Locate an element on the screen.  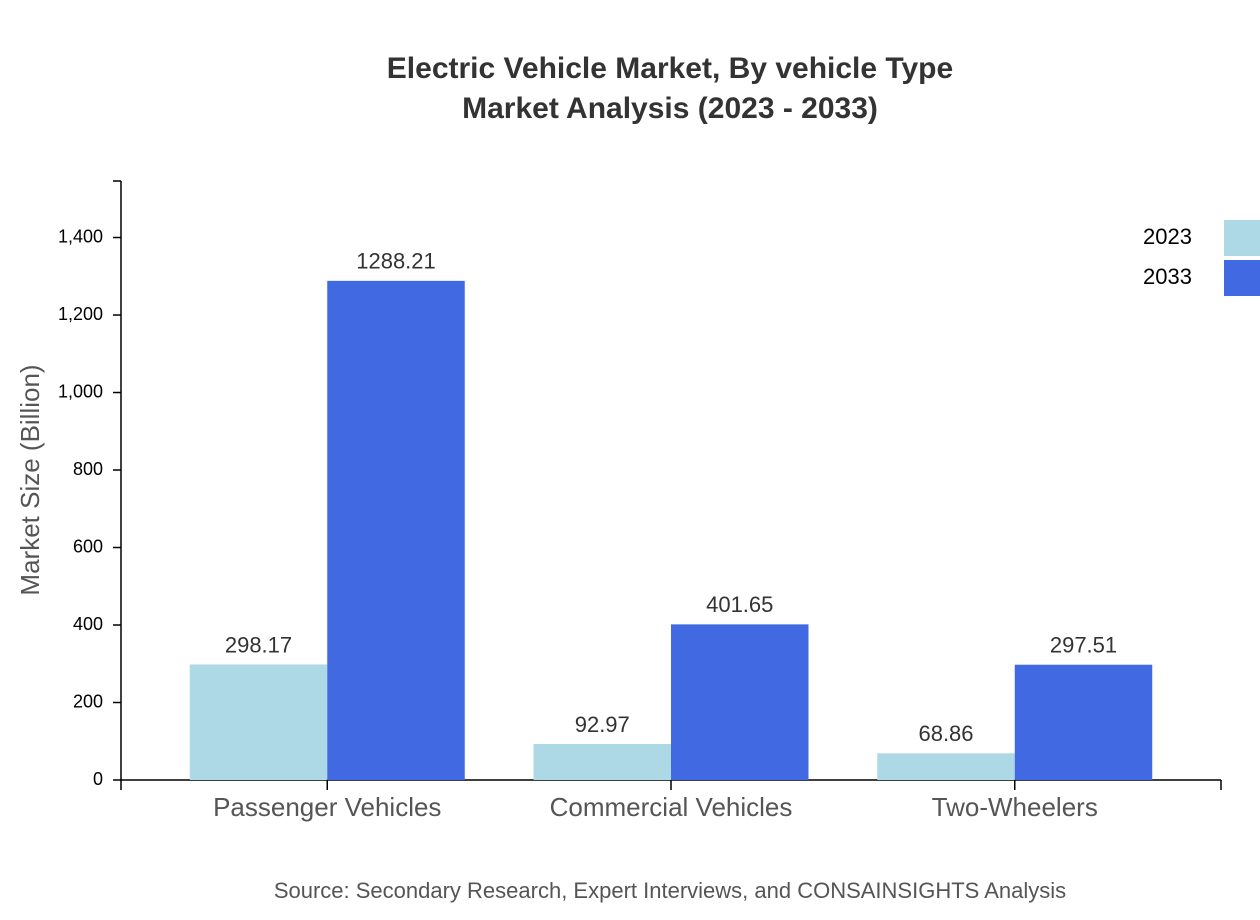
value-label: 401.65 is located at coordinates (739, 604).